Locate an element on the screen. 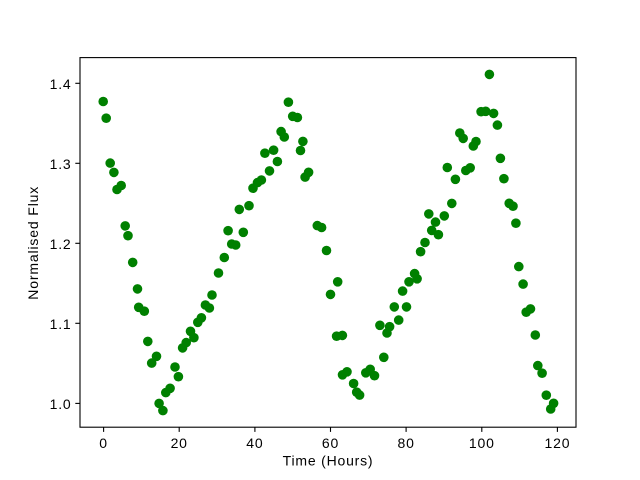  svg-text: 120 is located at coordinates (558, 443).